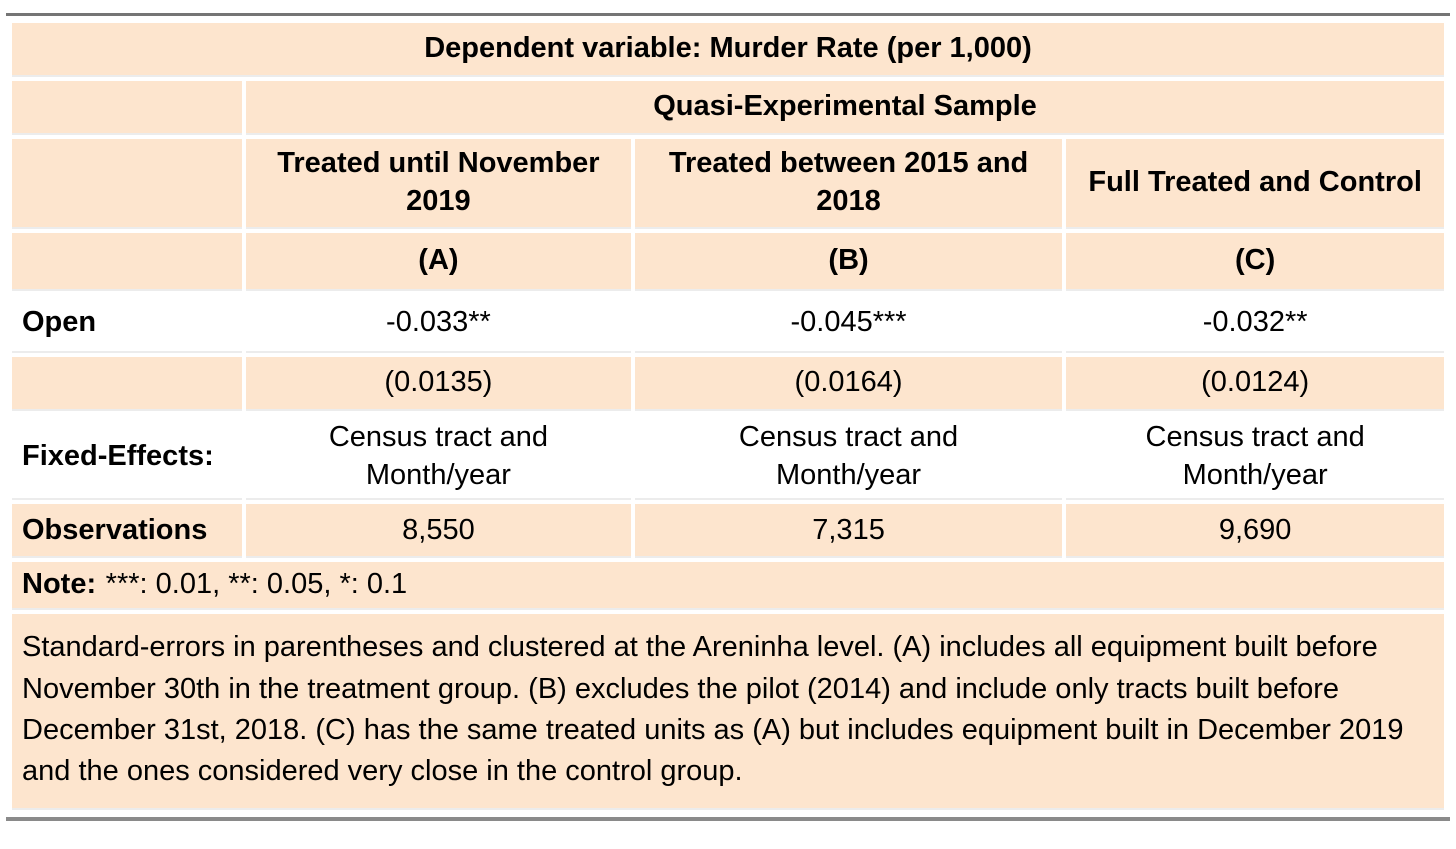  Describe the element at coordinates (127, 458) in the screenshot. I see `row-label-fixed-effects: Fixed-Effects:` at that location.